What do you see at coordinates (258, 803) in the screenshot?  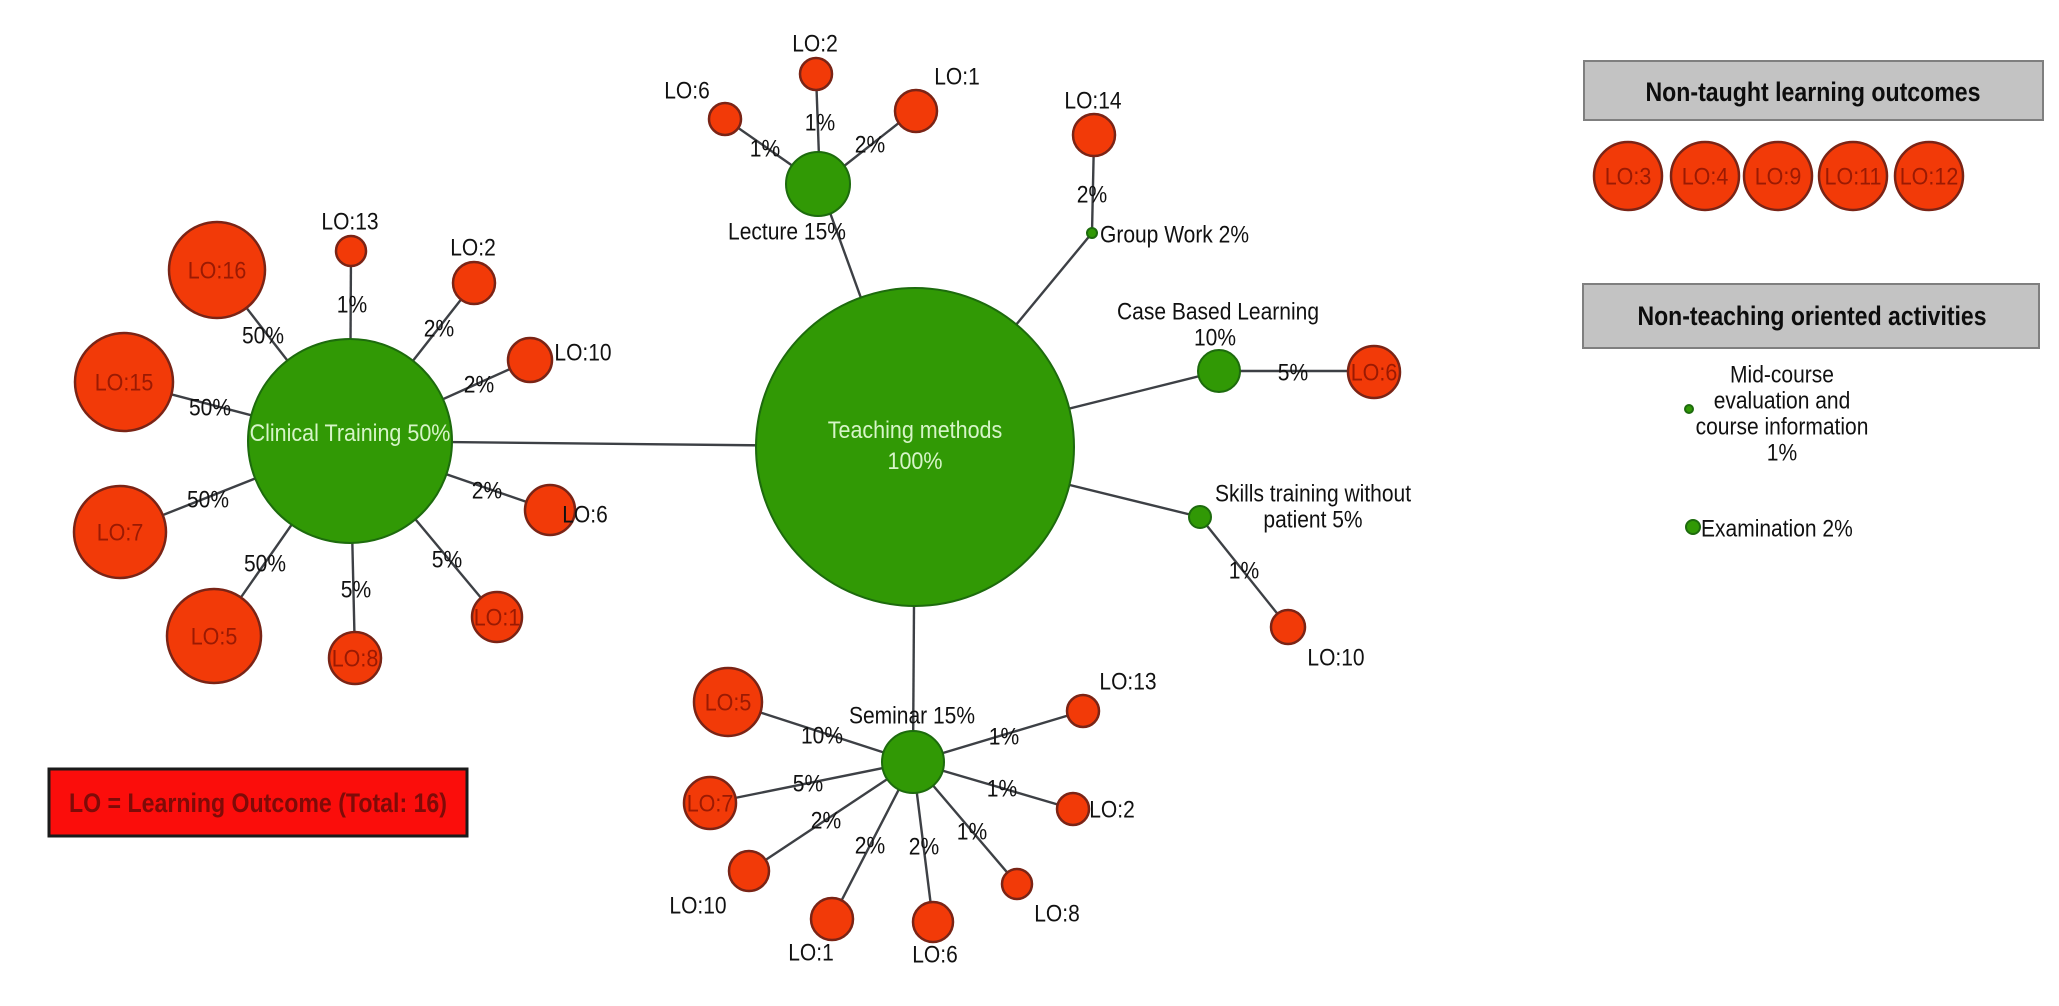 I see `svg-text:LO = Learning Outcome (Total:: LO = Learning Outcome (Total: 16)` at bounding box center [258, 803].